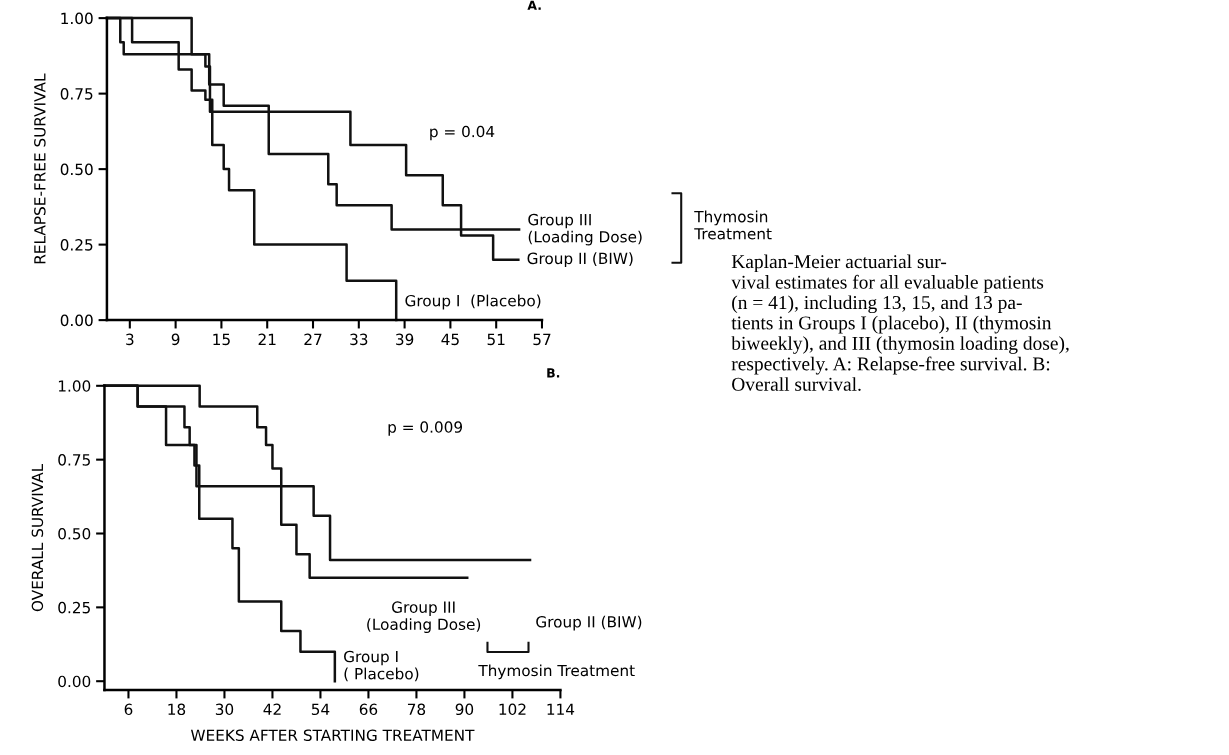 This screenshot has height=755, width=1229. I want to click on x-tick-label: 57, so click(542, 339).